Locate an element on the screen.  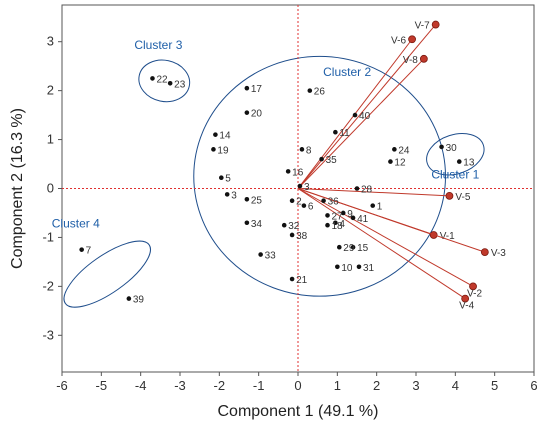
point-label: 10 is located at coordinates (347, 268).